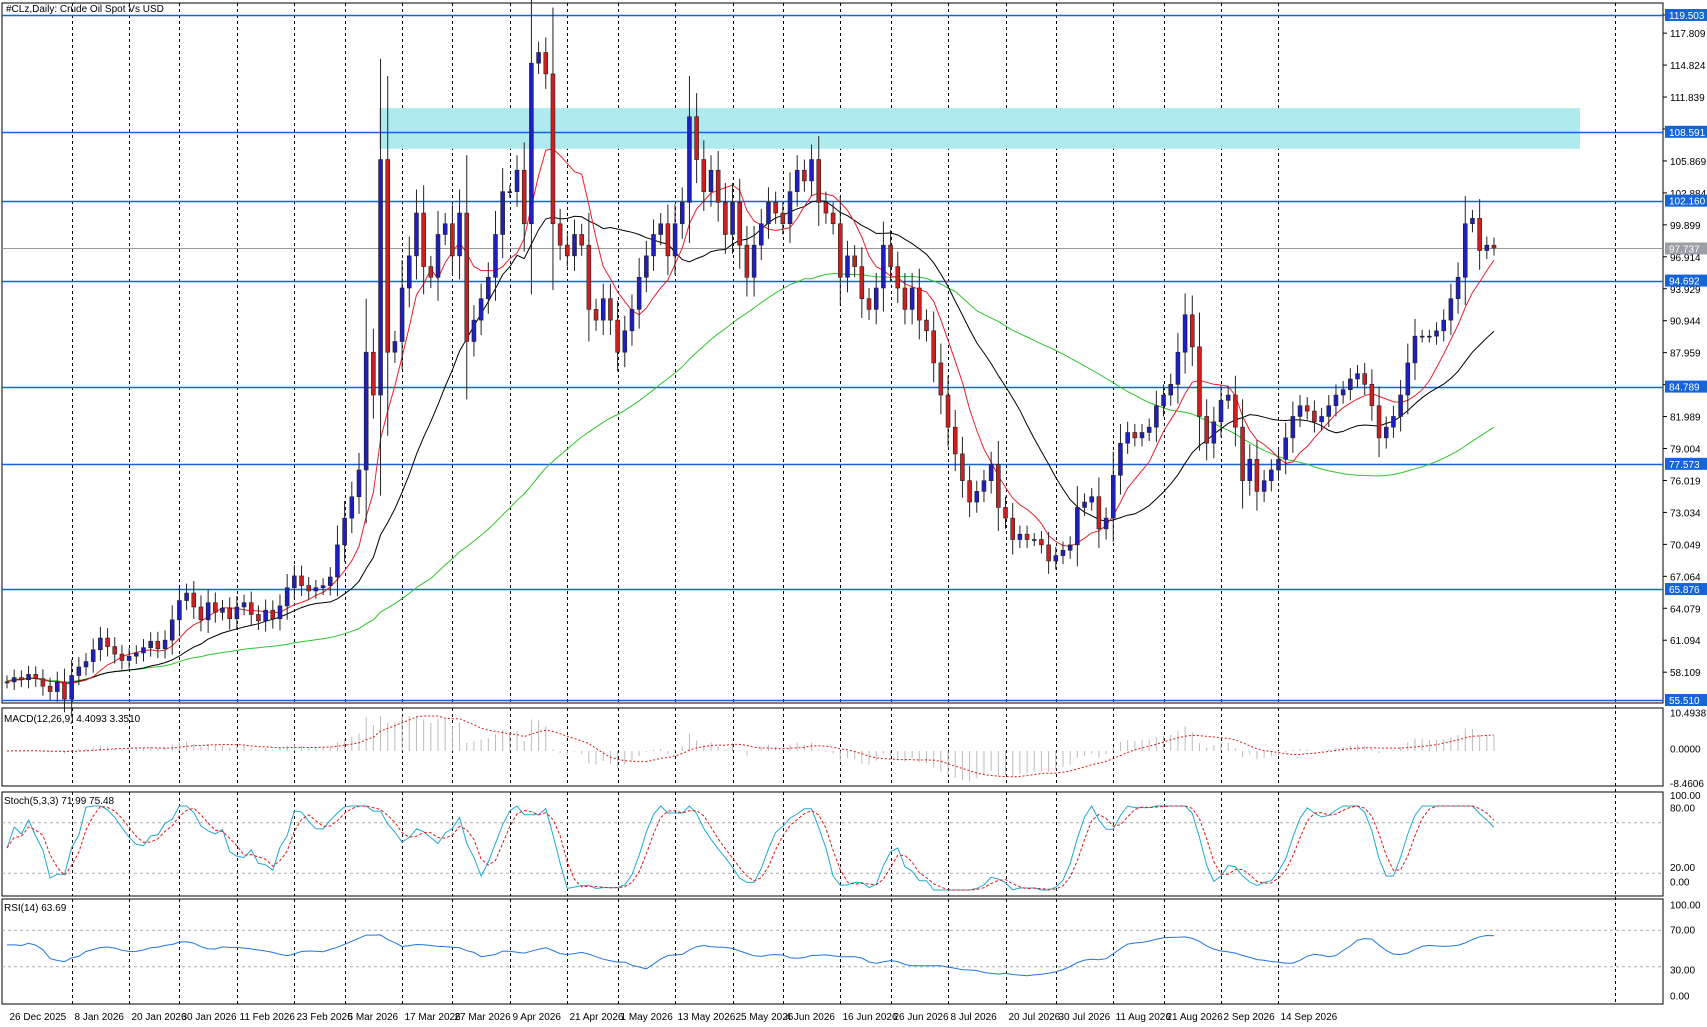 The image size is (1707, 1027). Describe the element at coordinates (1688, 162) in the screenshot. I see `price-tick-label: 105.869` at that location.